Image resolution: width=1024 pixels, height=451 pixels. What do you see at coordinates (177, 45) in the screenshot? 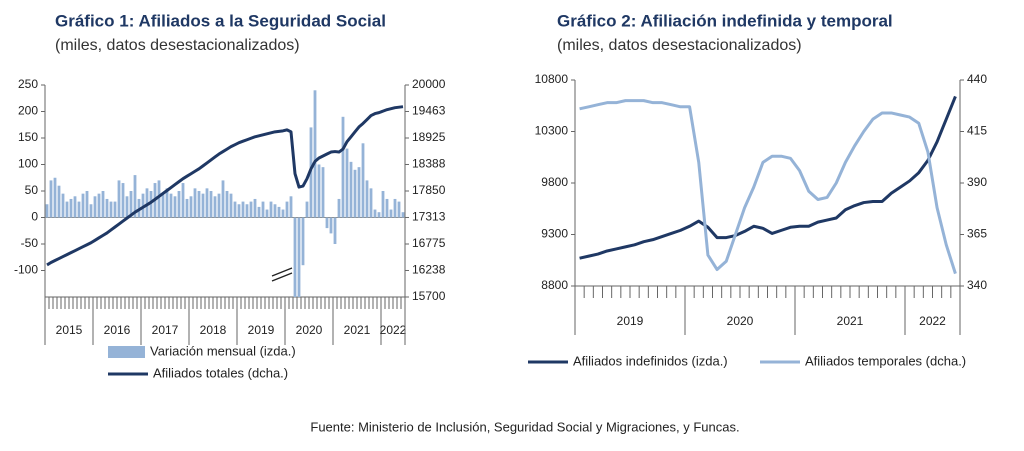
I see `chart-subtitle: (miles, datos desestacionalizados)` at bounding box center [177, 45].